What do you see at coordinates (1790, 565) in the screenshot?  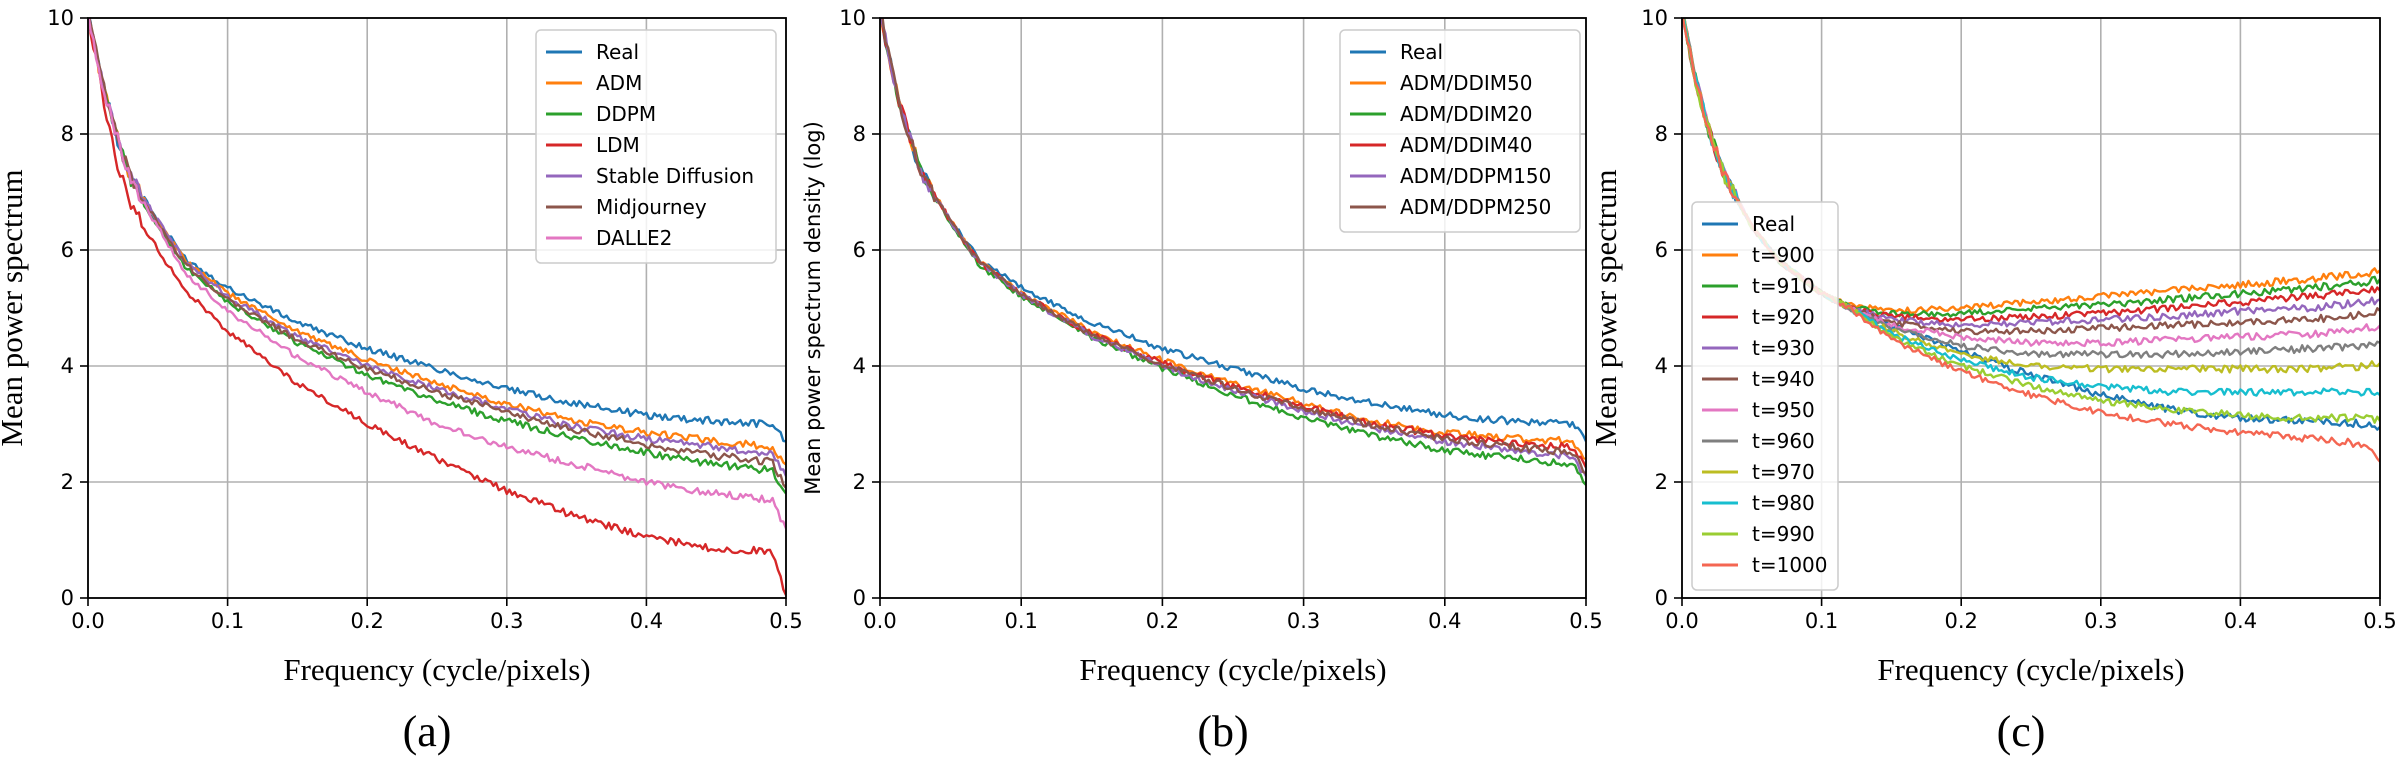 I see `legend-entry: t=1000` at bounding box center [1790, 565].